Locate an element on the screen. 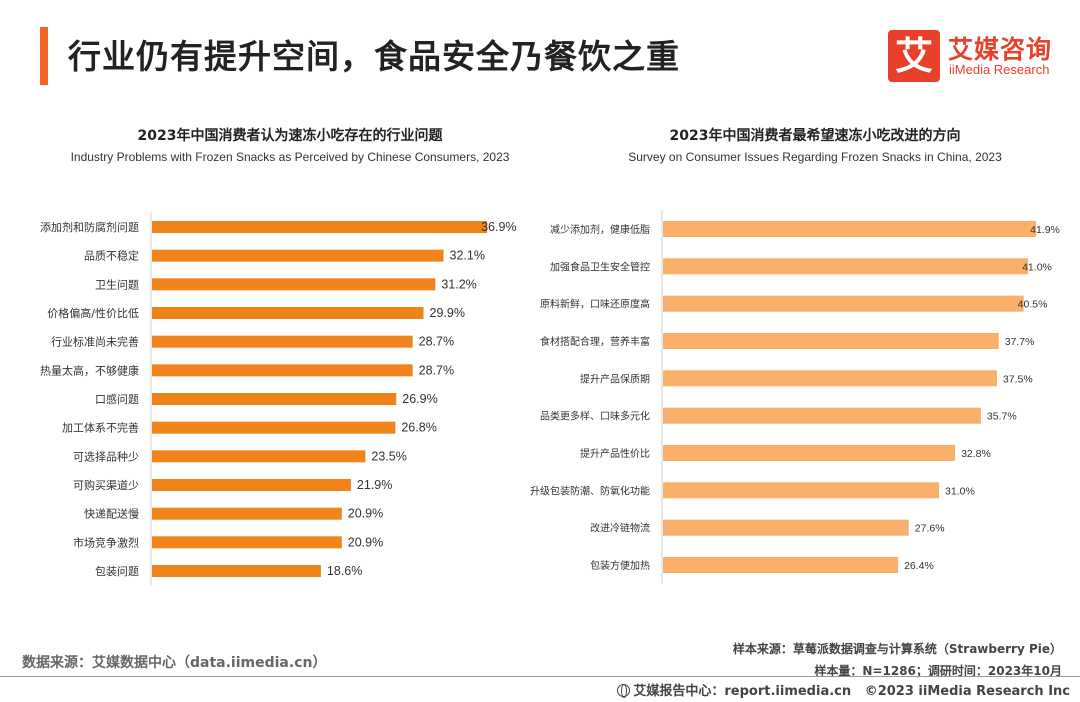 This screenshot has width=1080, height=702. chart-1-category-label: 提升产品性价比 is located at coordinates (615, 453).